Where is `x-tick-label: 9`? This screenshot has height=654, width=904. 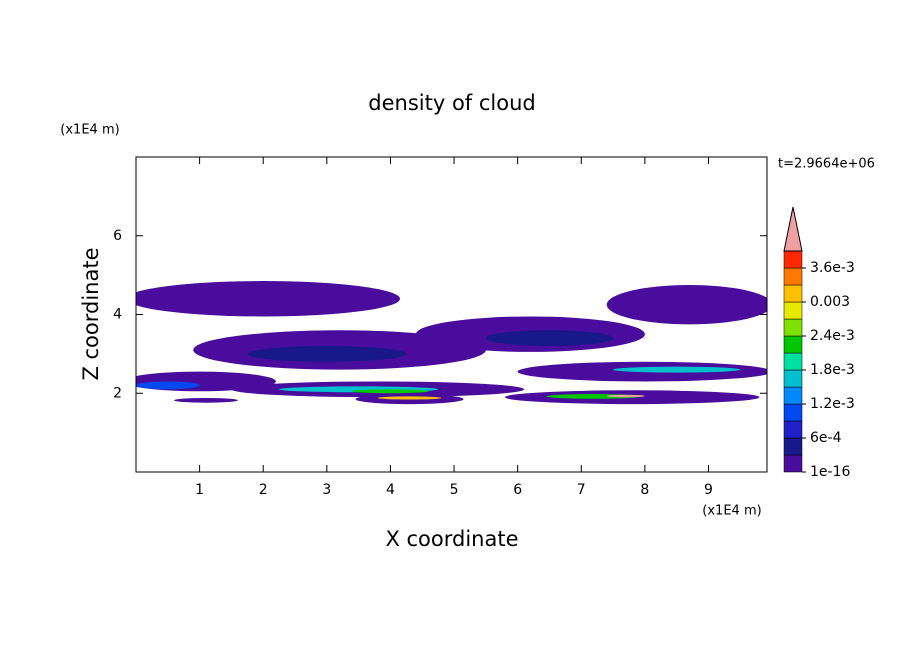 x-tick-label: 9 is located at coordinates (708, 490).